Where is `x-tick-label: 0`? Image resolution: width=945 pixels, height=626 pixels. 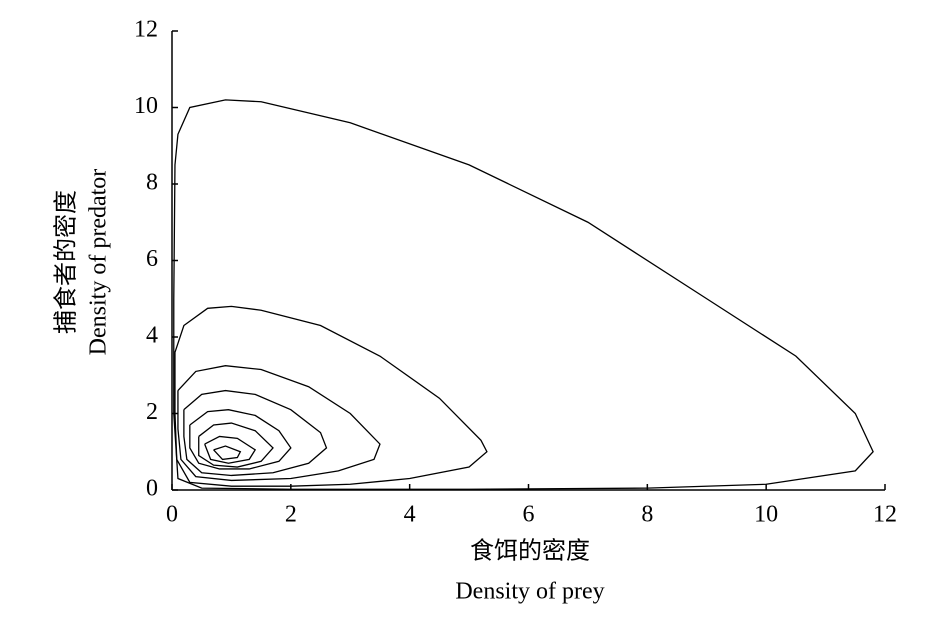 x-tick-label: 0 is located at coordinates (172, 515).